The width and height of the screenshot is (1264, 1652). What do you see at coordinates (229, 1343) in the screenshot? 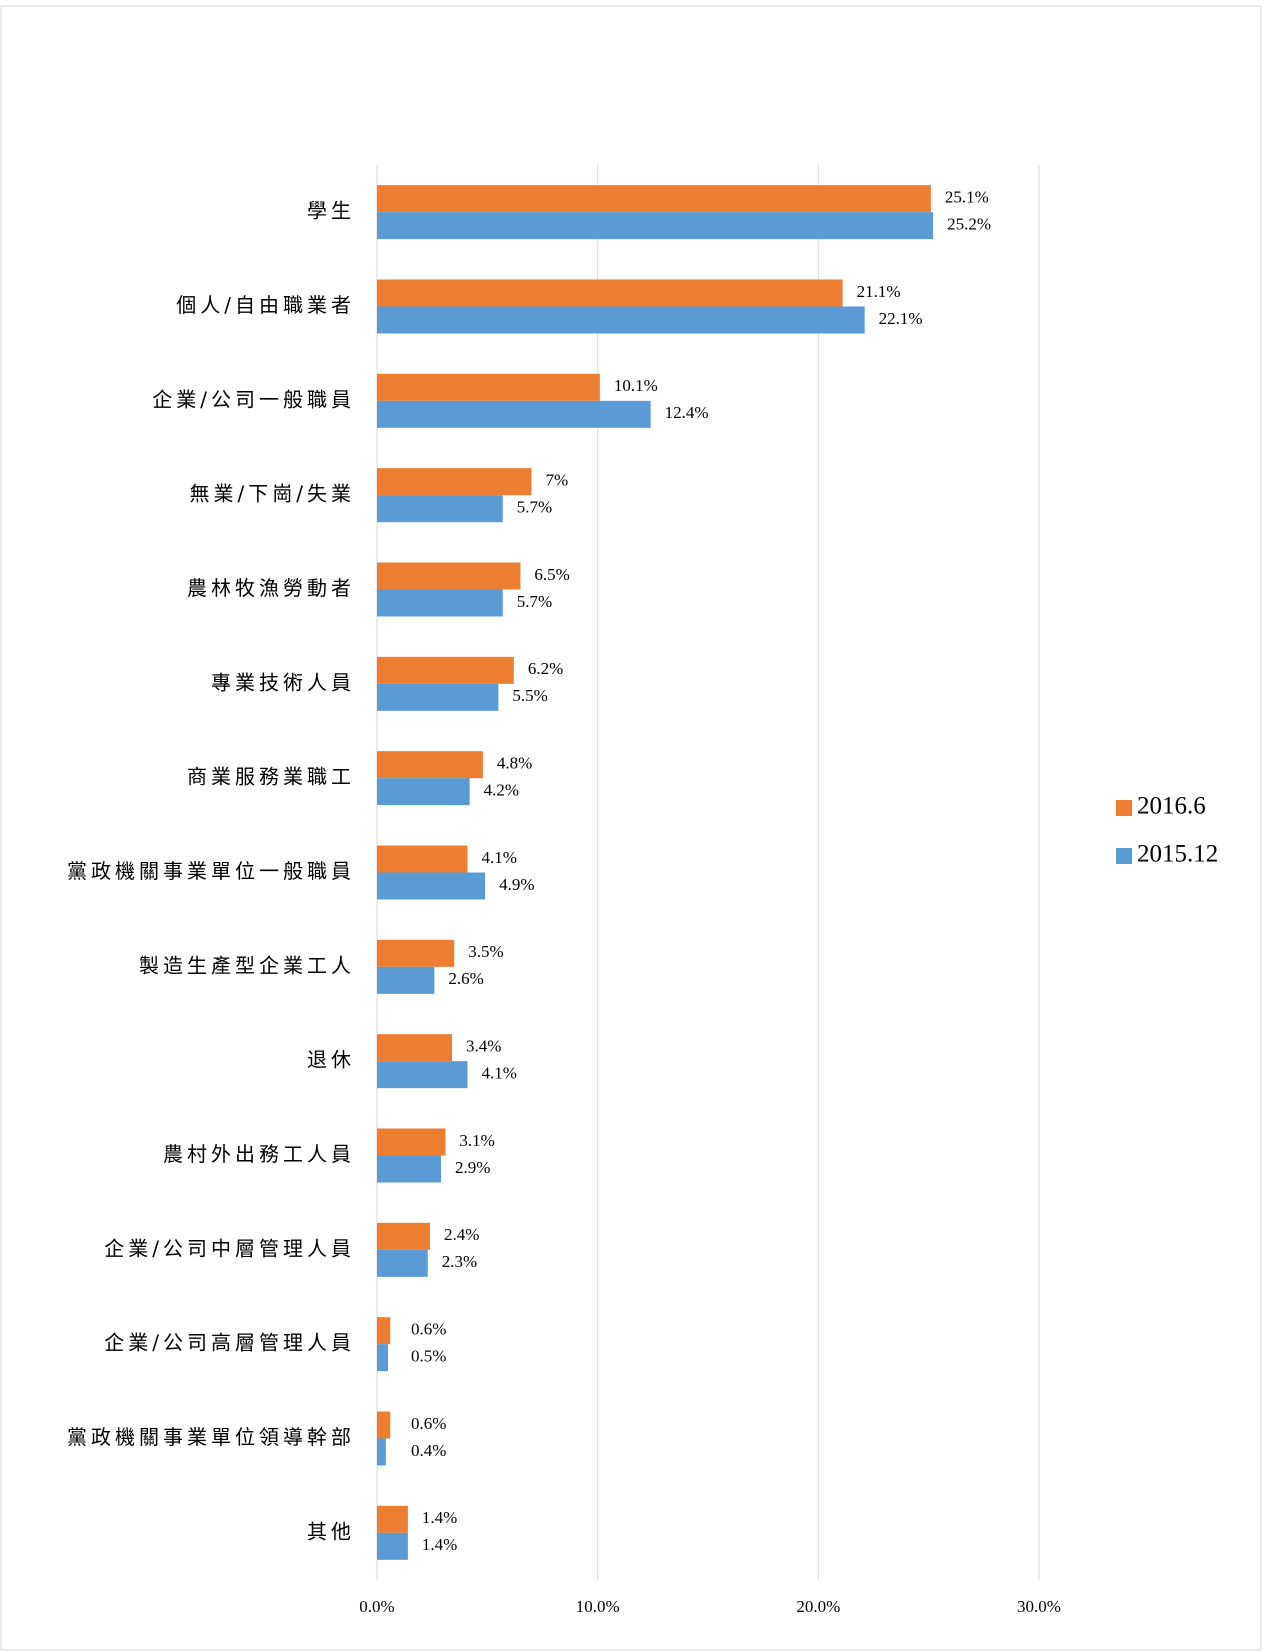
I see `y-tick-label: 企業/公司高層管理人員` at bounding box center [229, 1343].